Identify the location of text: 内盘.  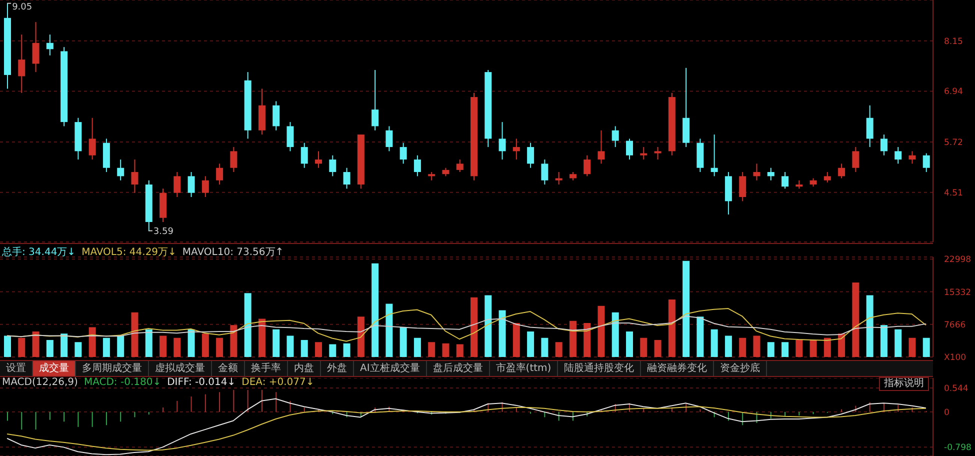
(304, 368).